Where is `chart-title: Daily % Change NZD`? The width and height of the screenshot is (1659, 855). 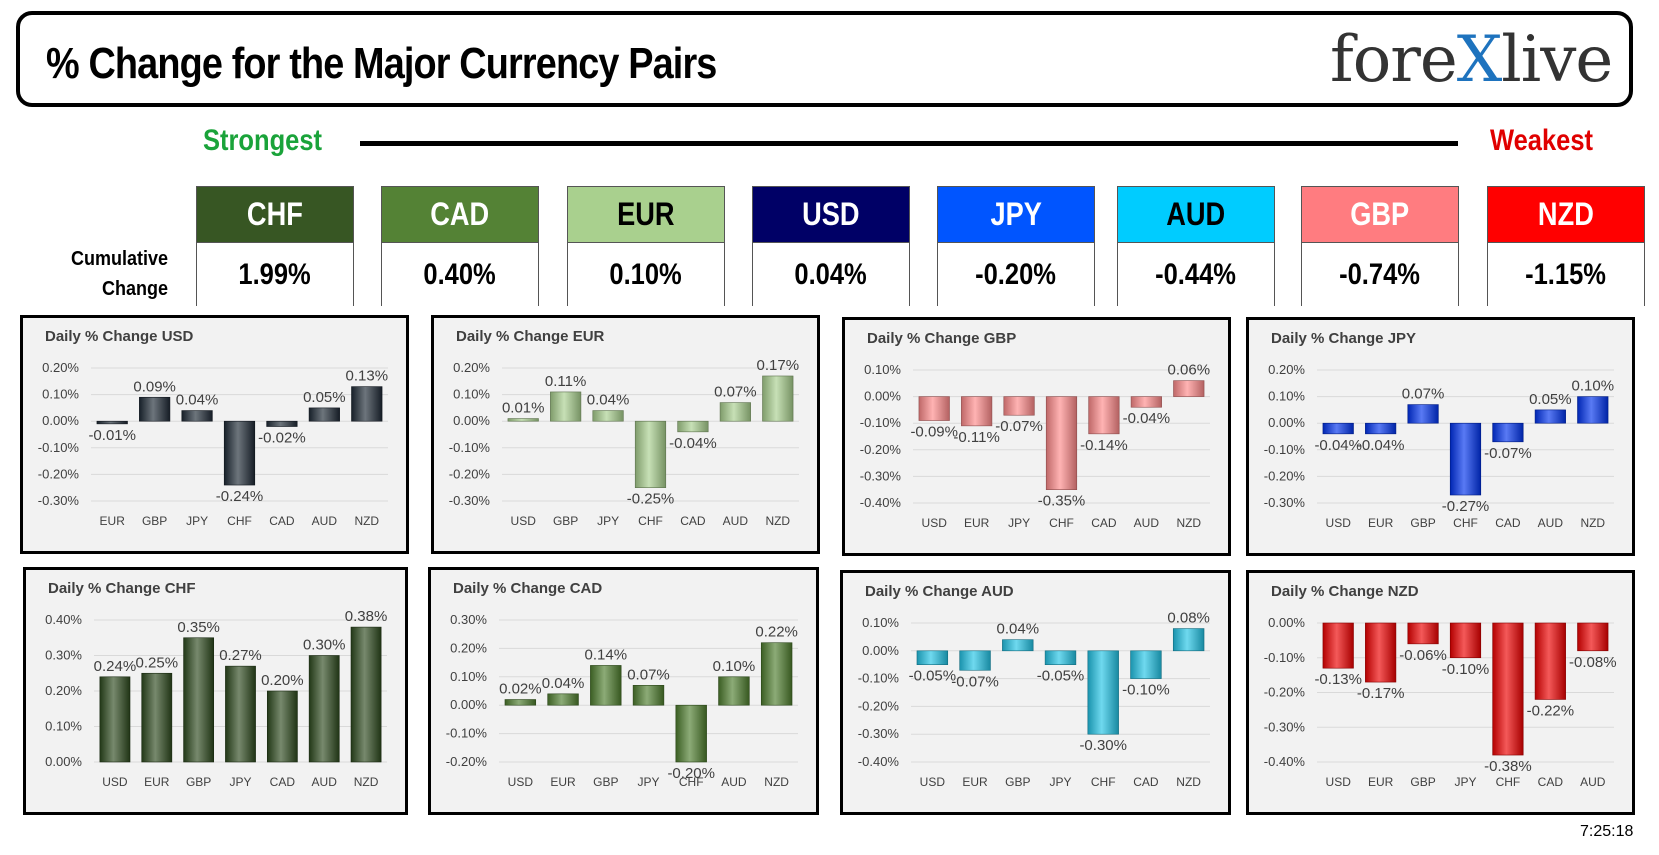 chart-title: Daily % Change NZD is located at coordinates (1345, 591).